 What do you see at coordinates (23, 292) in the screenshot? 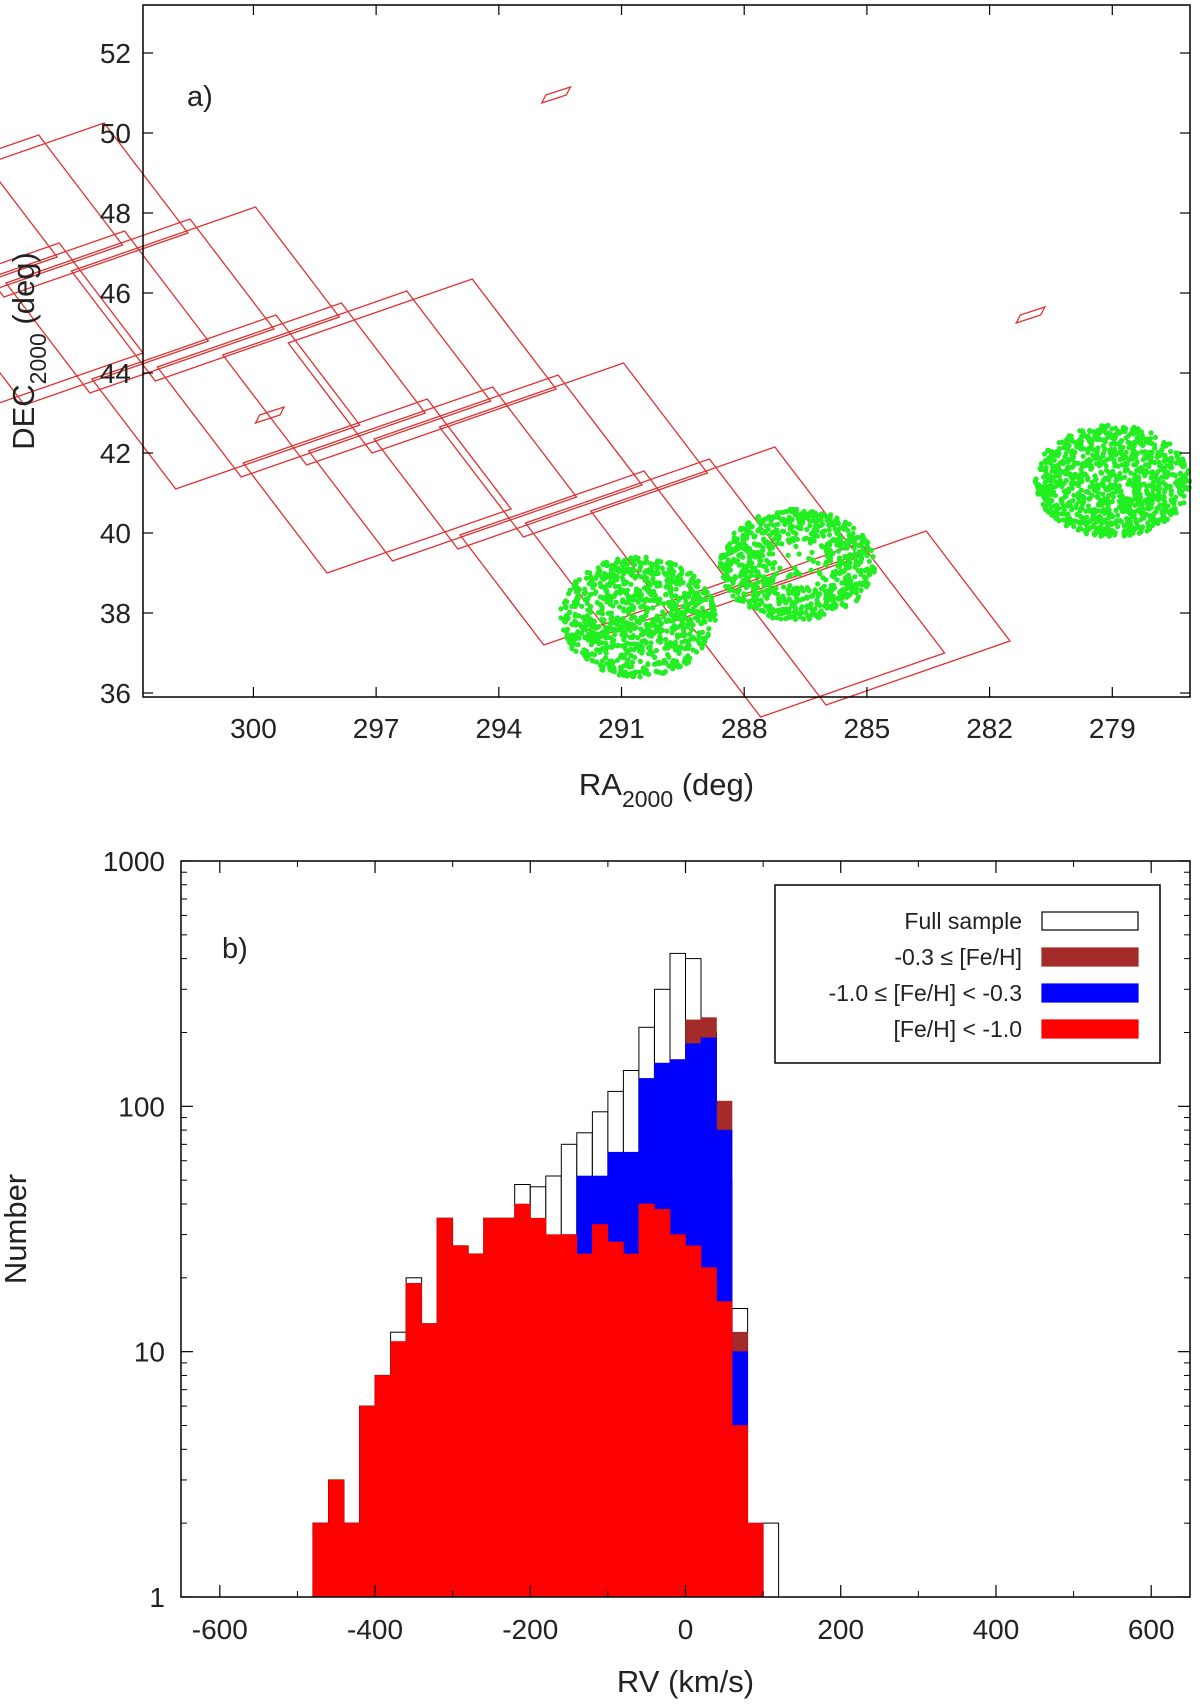
I see `y-axis-title-unit: (deg)` at bounding box center [23, 292].